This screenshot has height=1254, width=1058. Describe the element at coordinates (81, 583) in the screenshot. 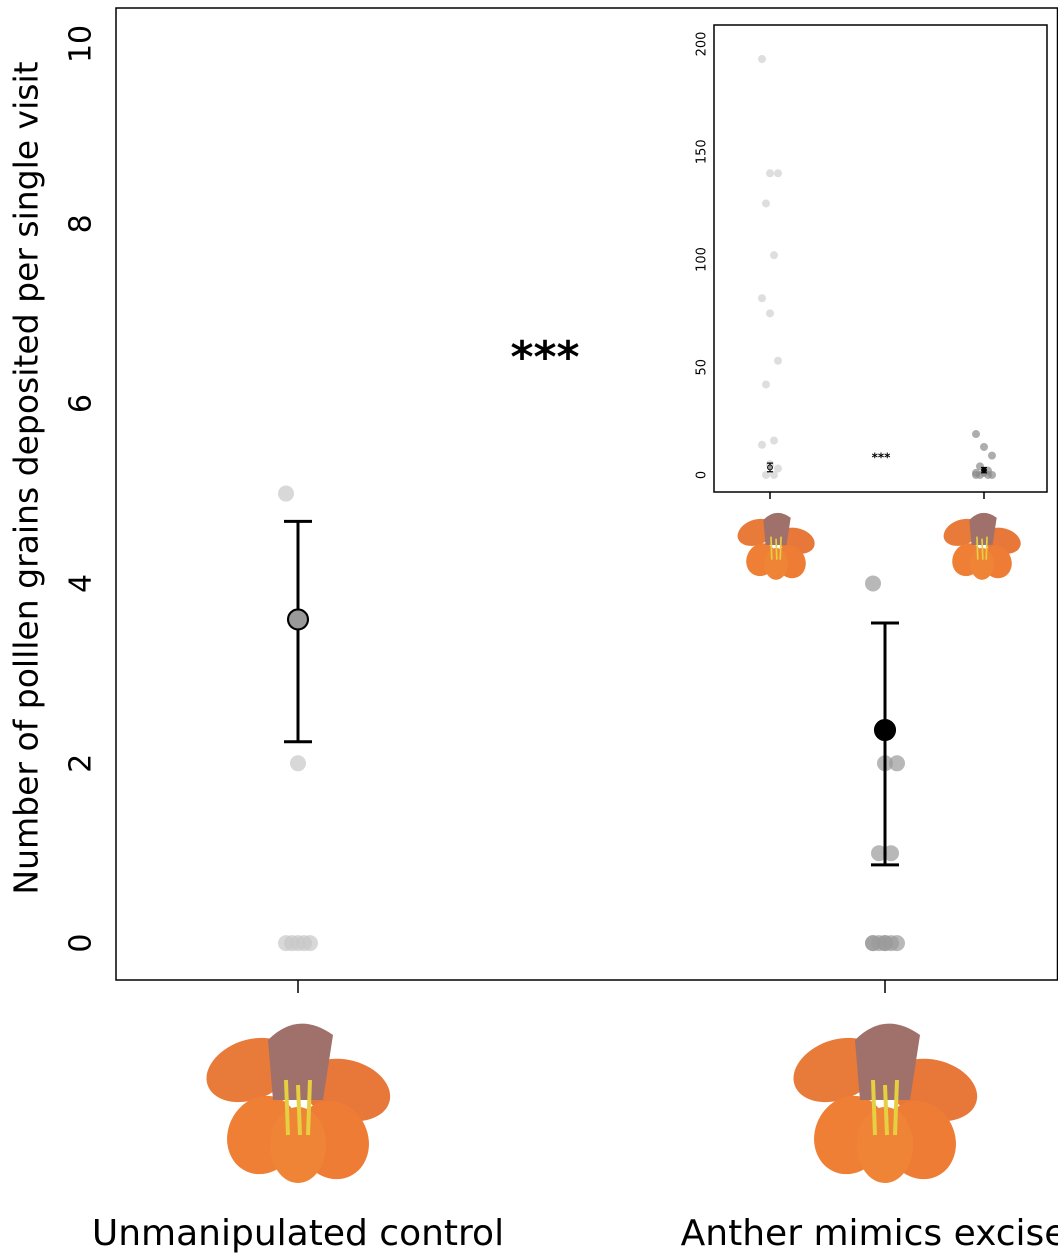

I see `y-tick-label: 4` at that location.